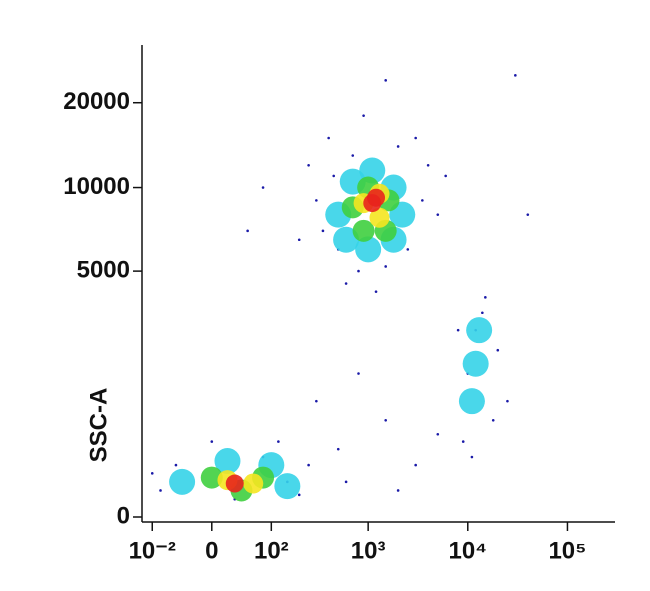 The width and height of the screenshot is (650, 591). Describe the element at coordinates (467, 550) in the screenshot. I see `x-tick-label: 10⁴` at that location.